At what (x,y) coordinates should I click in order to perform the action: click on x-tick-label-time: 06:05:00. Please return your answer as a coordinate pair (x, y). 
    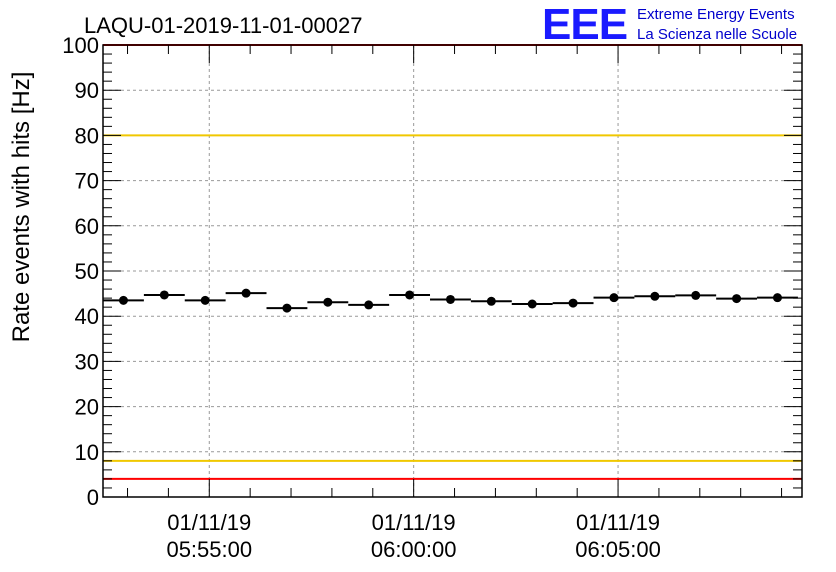
    Looking at the image, I should click on (618, 549).